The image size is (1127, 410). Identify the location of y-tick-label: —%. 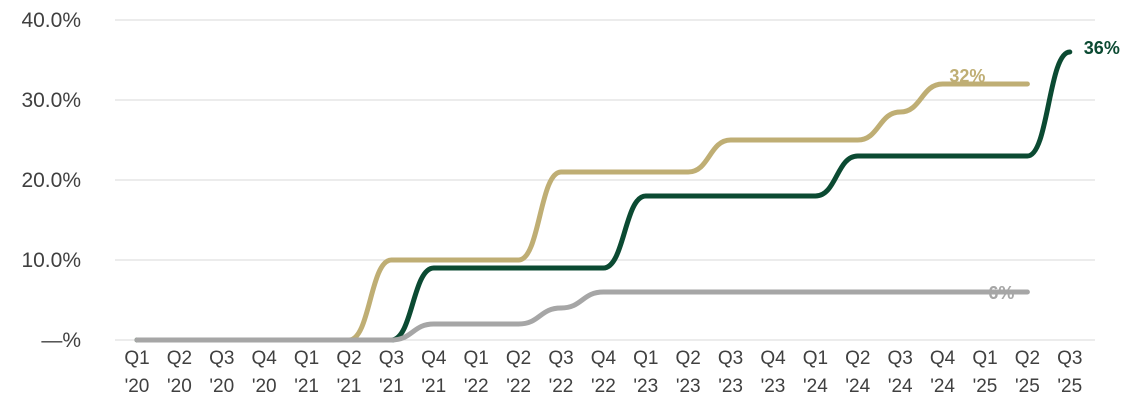
(61, 340).